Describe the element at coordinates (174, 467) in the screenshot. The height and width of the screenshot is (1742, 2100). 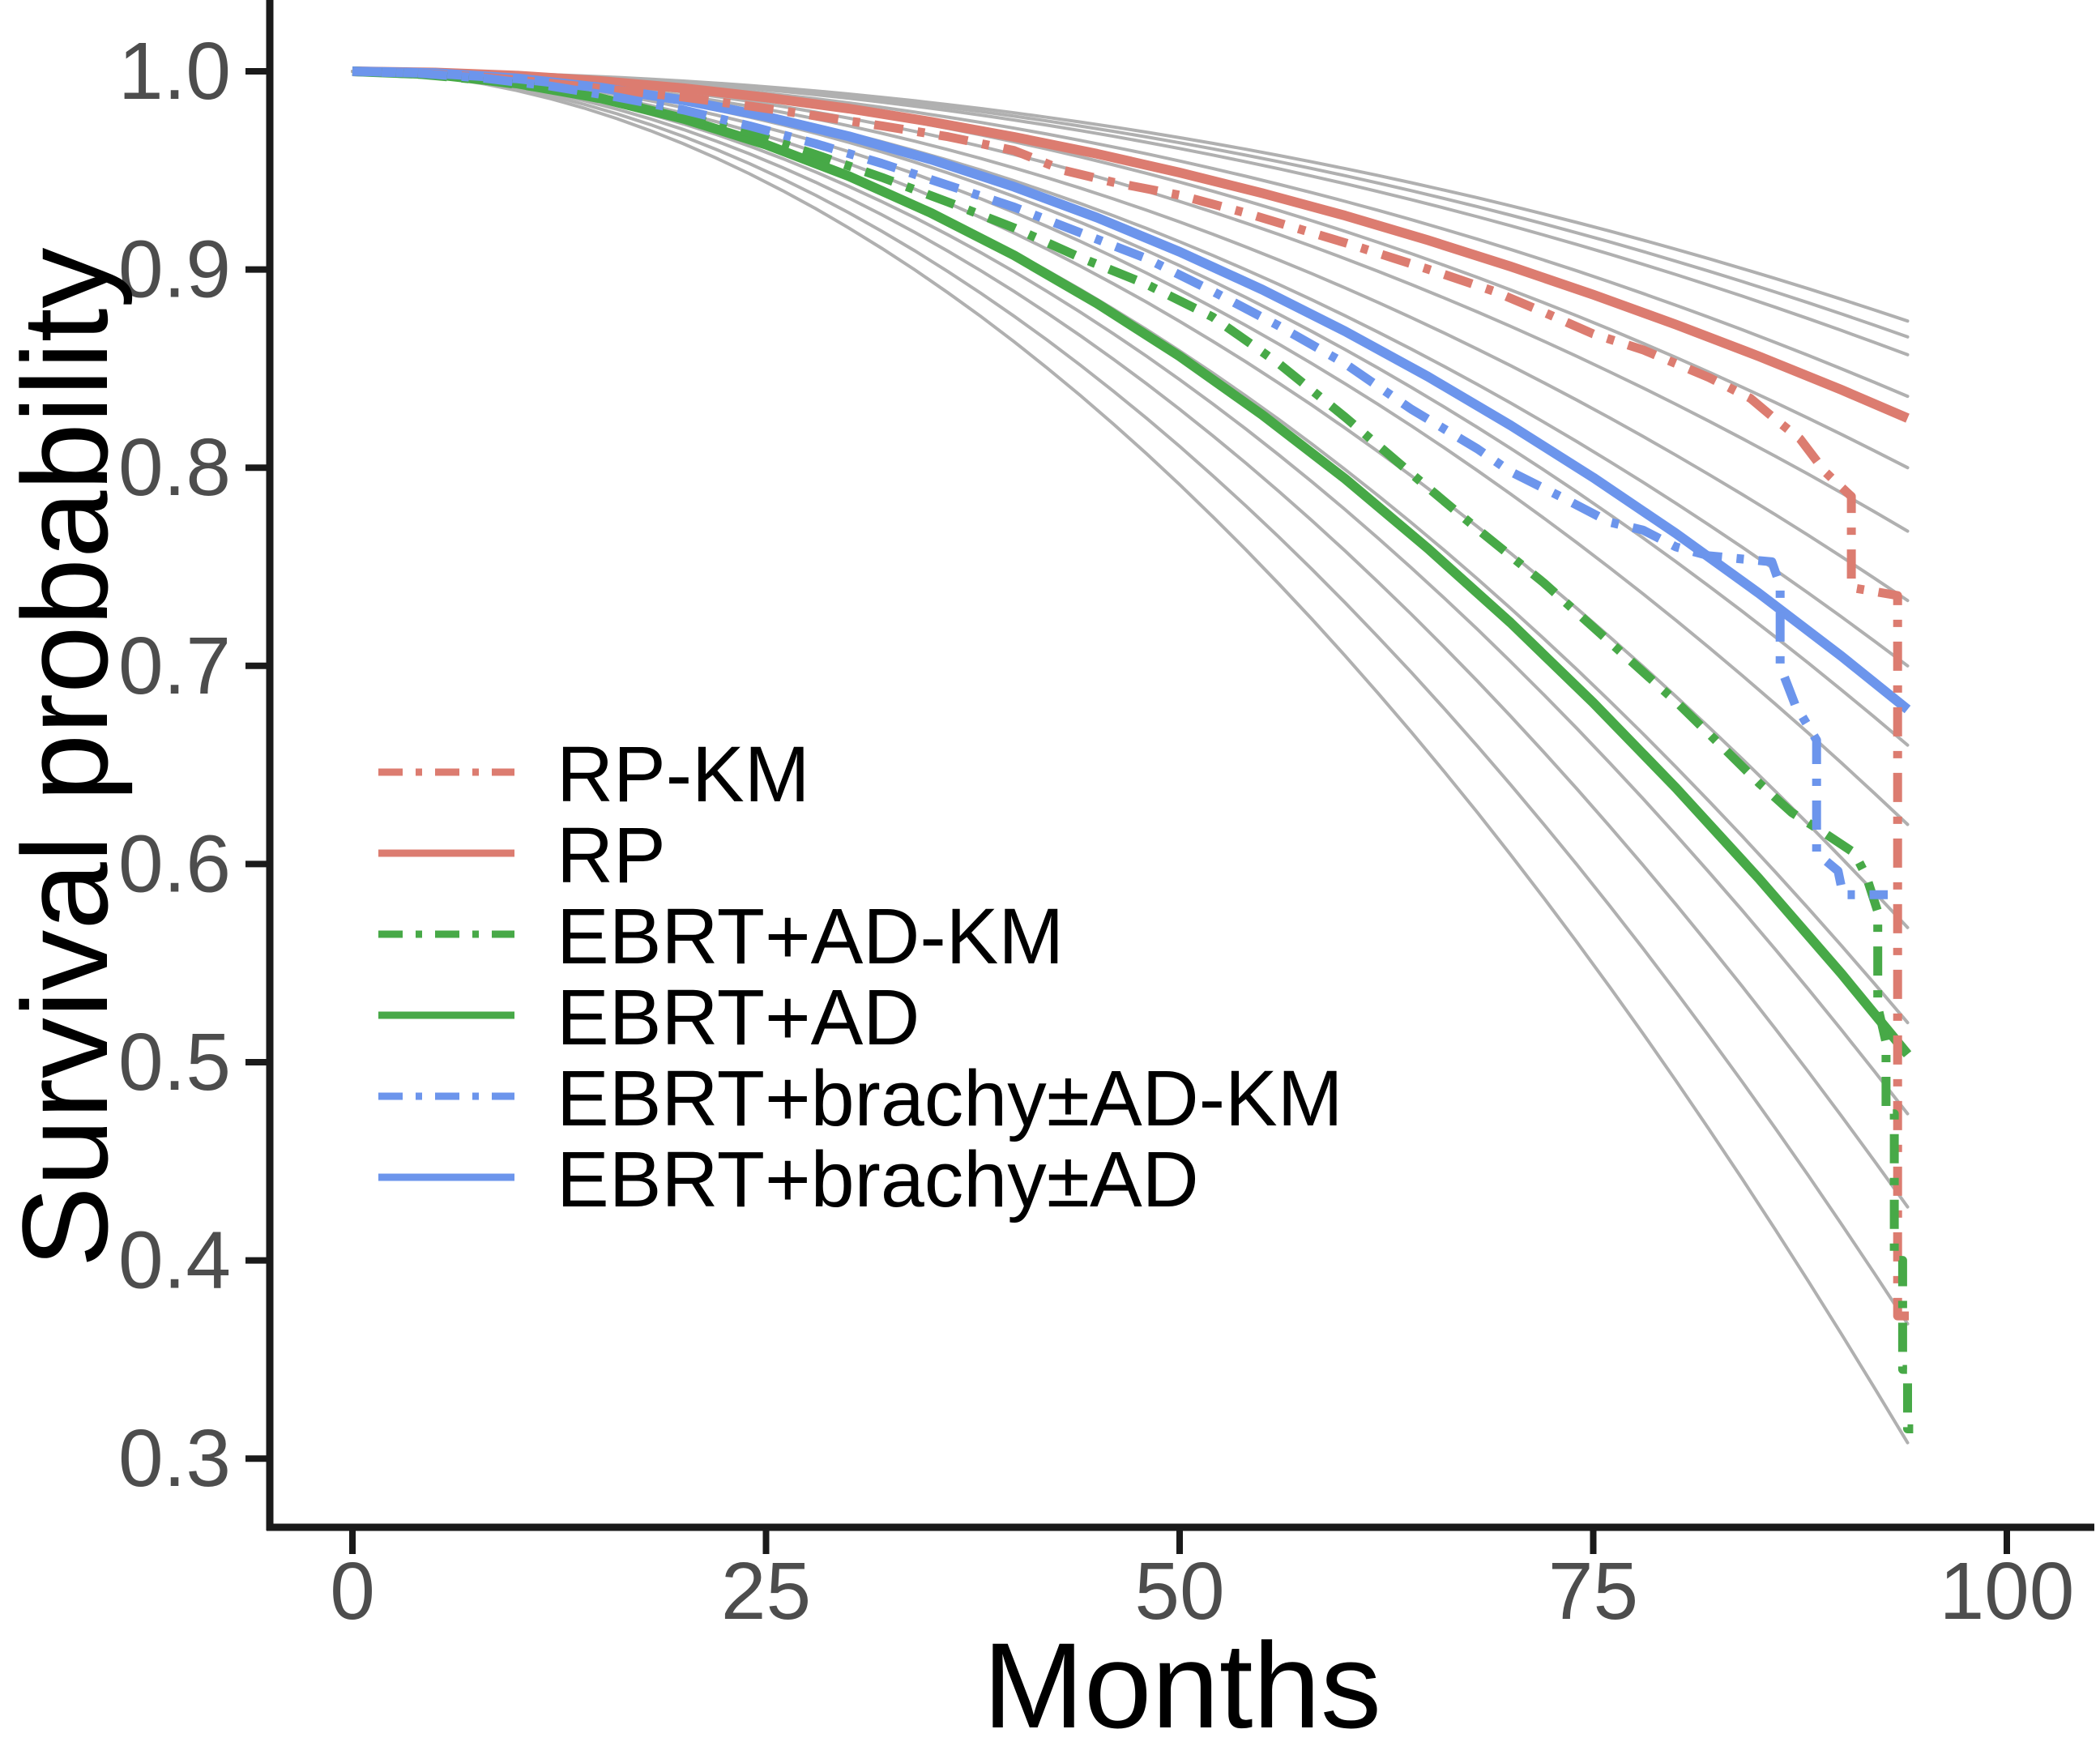
I see `y-tick-label: 0.8` at that location.